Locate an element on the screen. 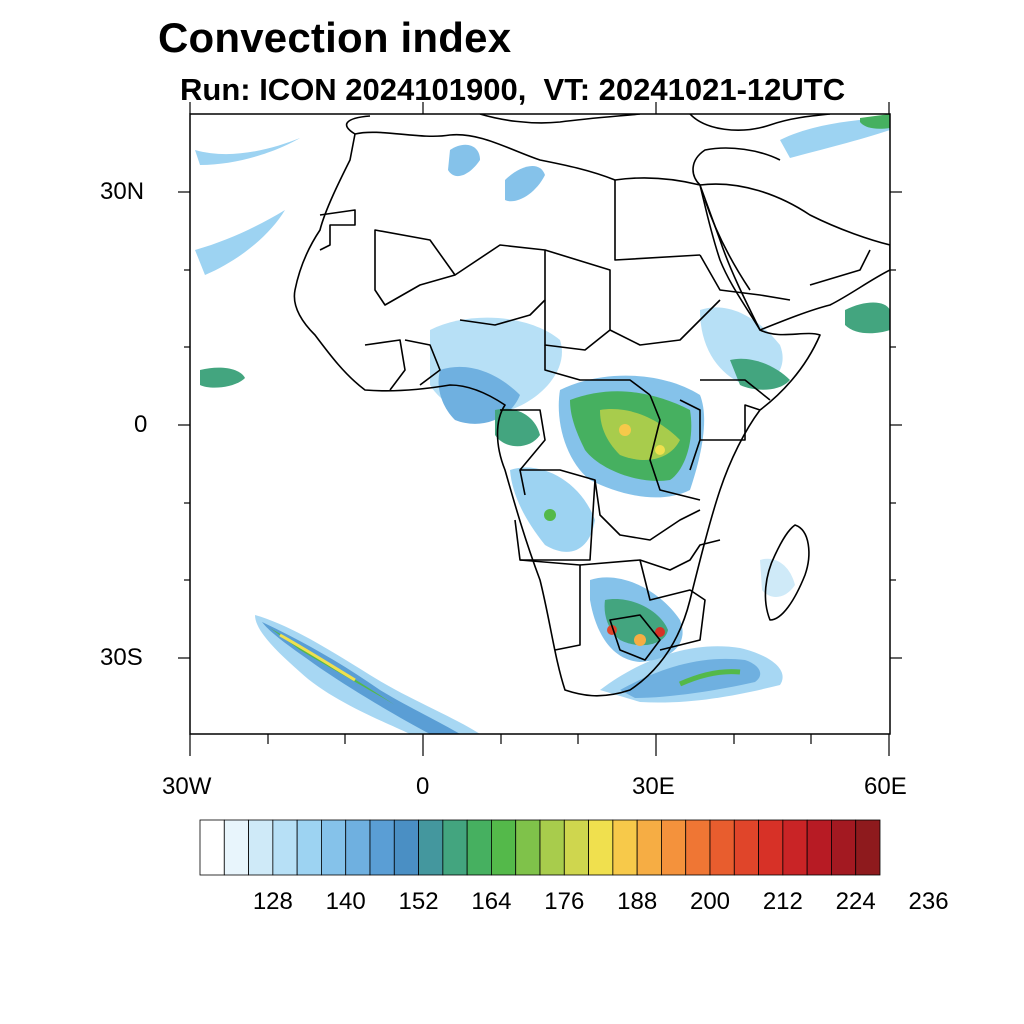 Image resolution: width=1024 pixels, height=1024 pixels. lat-label-30s: 30S is located at coordinates (121, 657).